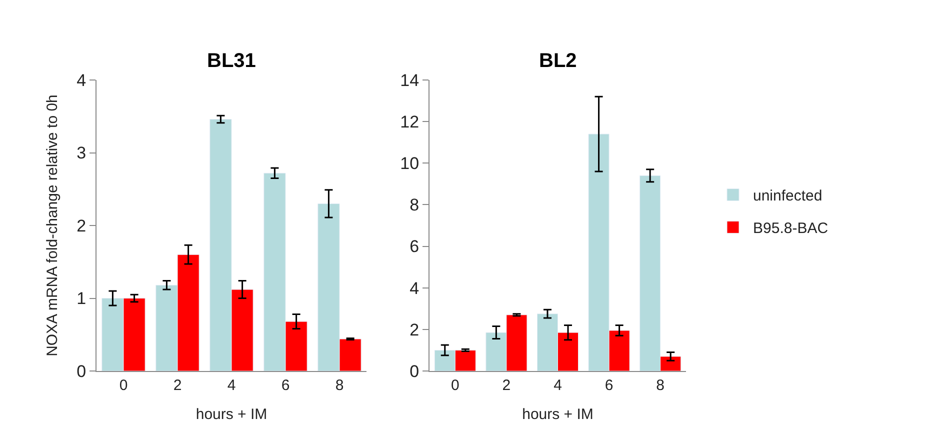 The image size is (940, 431). Describe the element at coordinates (410, 80) in the screenshot. I see `y-tick-label: 14` at that location.